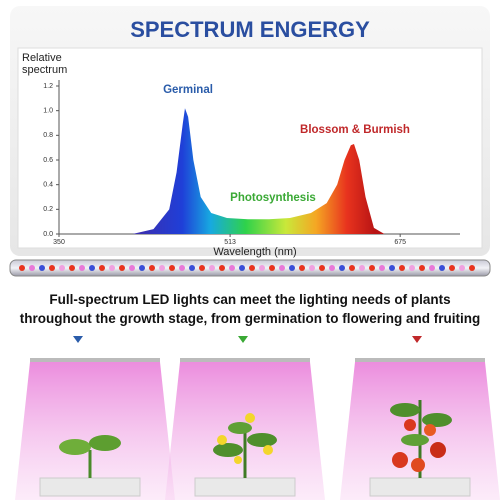 This screenshot has width=500, height=500. I want to click on y-axis-label: Relative spectrum, so click(45, 64).